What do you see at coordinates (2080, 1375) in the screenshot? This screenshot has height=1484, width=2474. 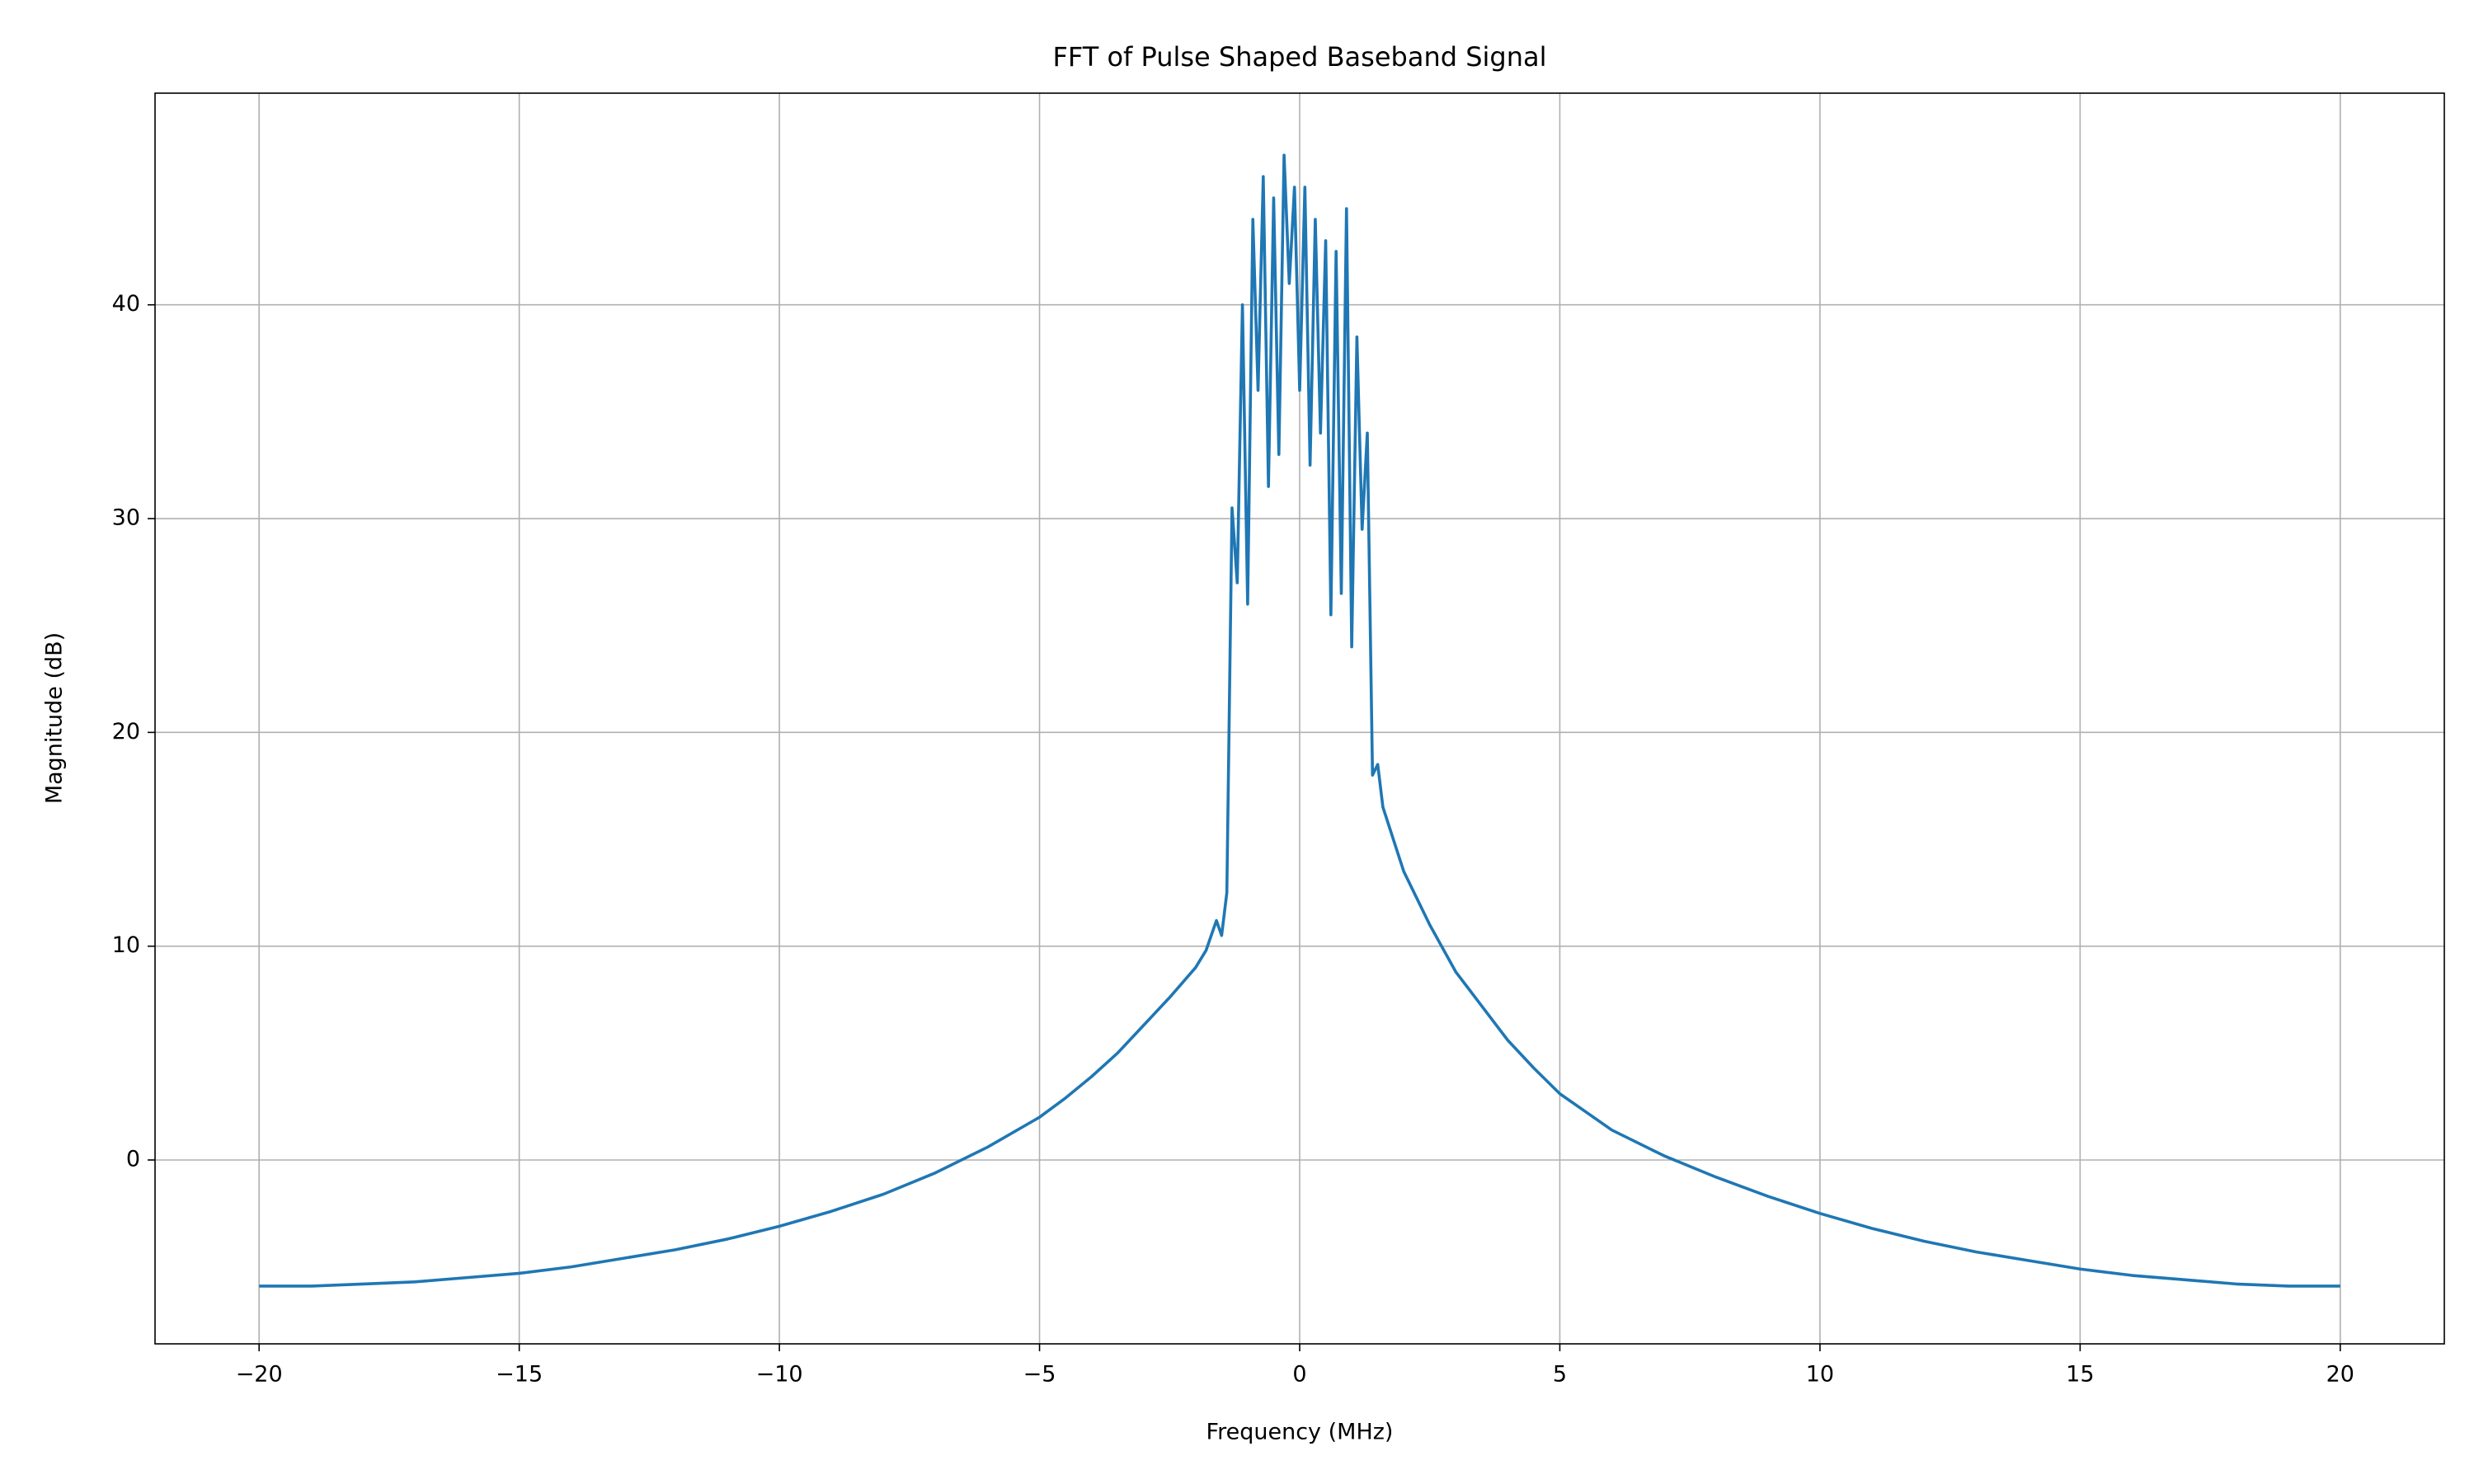 I see `x-tick-label: 15` at bounding box center [2080, 1375].